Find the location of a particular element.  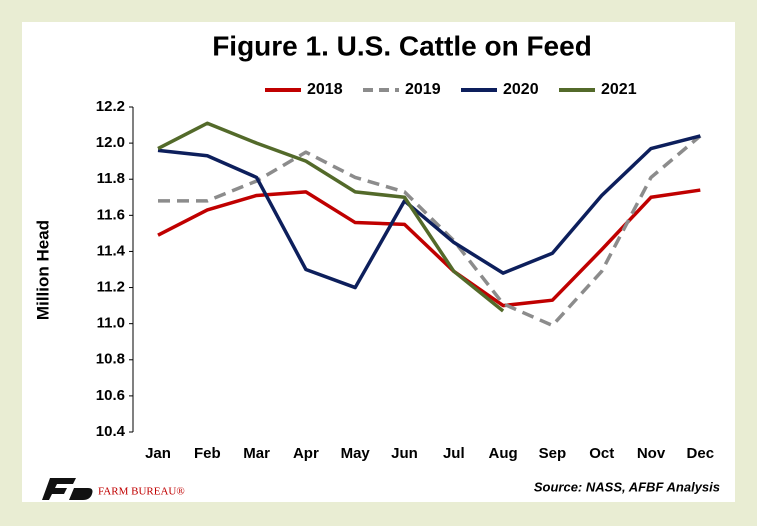

x-tick-label: Jun is located at coordinates (404, 453).